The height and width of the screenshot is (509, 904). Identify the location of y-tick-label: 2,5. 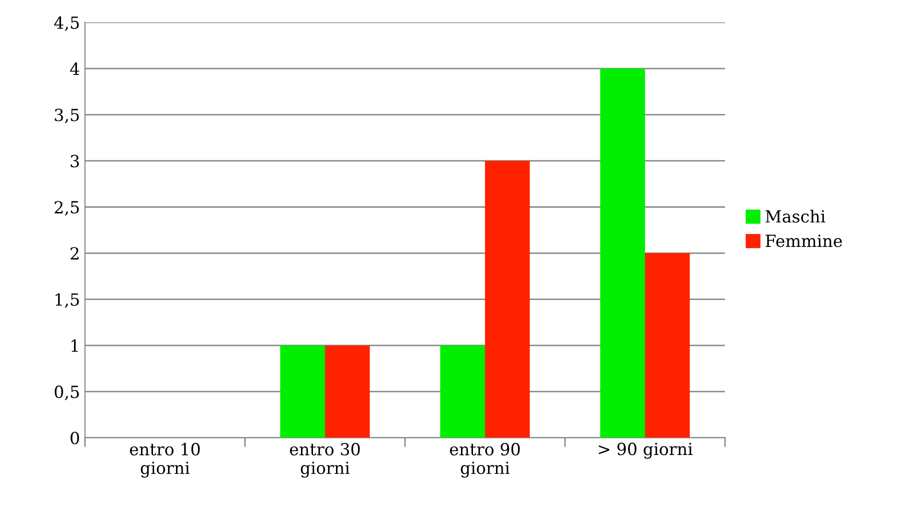
(66, 208).